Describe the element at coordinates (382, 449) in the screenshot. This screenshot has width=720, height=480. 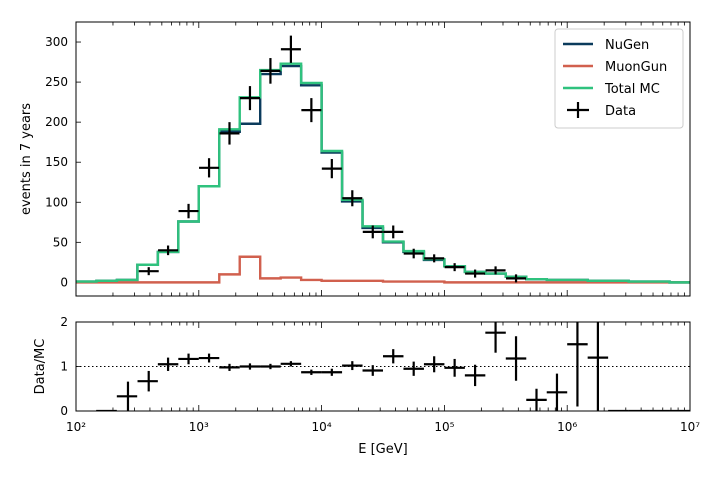
I see `ratio-x-axis-label: E [GeV]` at that location.